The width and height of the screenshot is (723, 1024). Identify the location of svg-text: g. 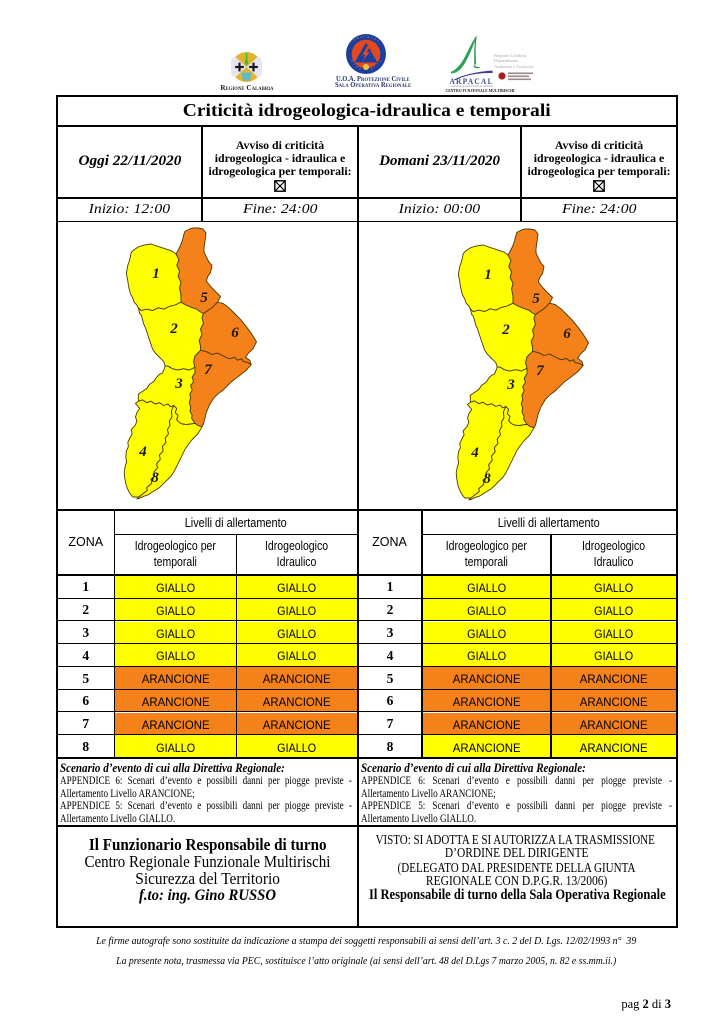
(357, 66).